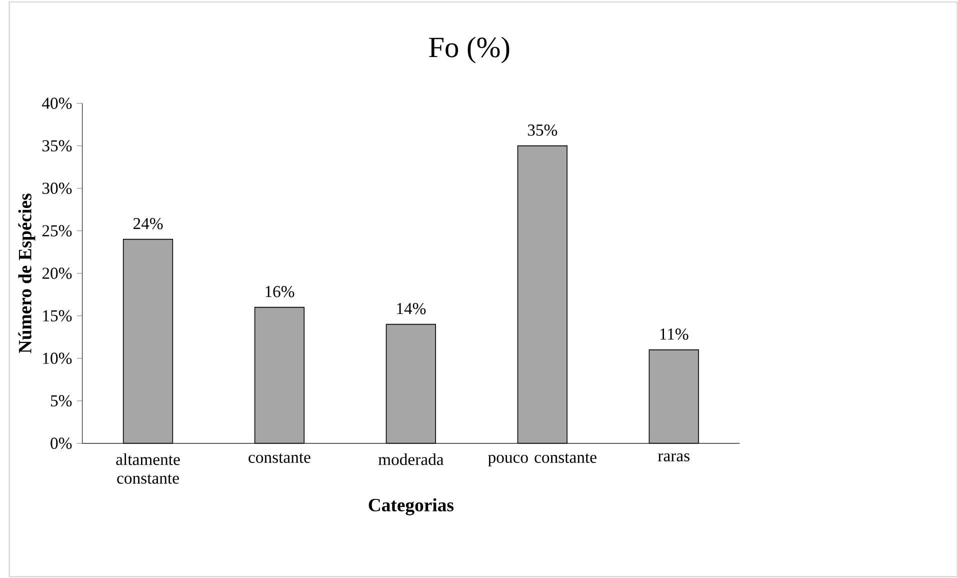 The width and height of the screenshot is (958, 578). I want to click on data-label: 14%, so click(411, 308).